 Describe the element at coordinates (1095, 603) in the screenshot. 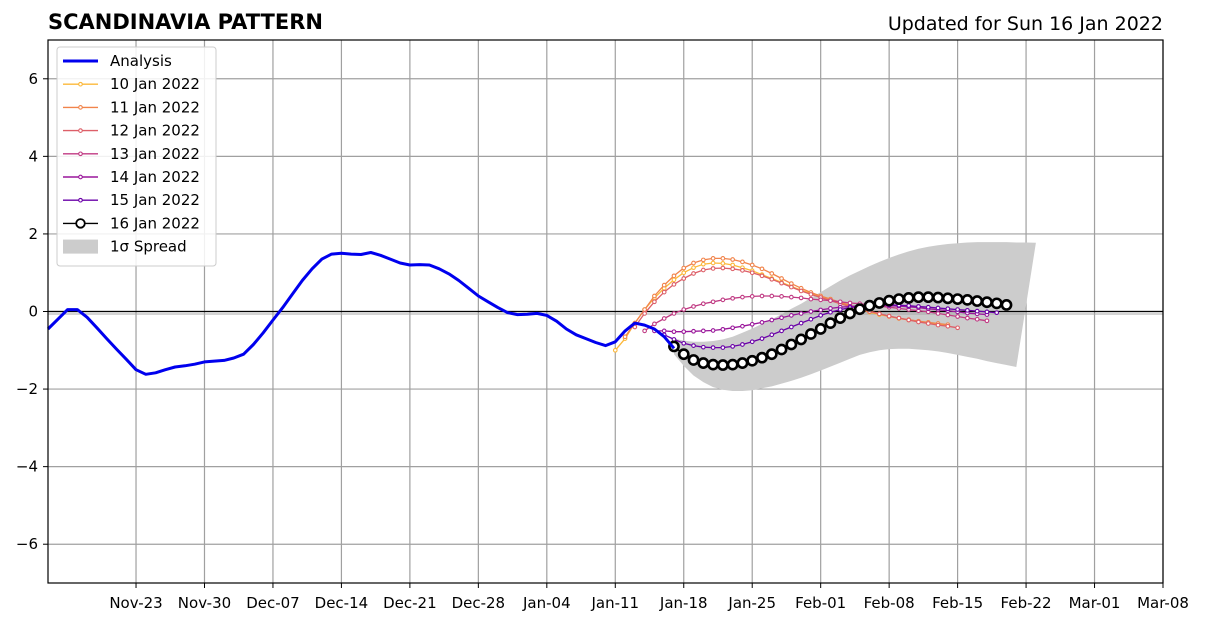

I see `x-tick-label: Mar-01` at that location.